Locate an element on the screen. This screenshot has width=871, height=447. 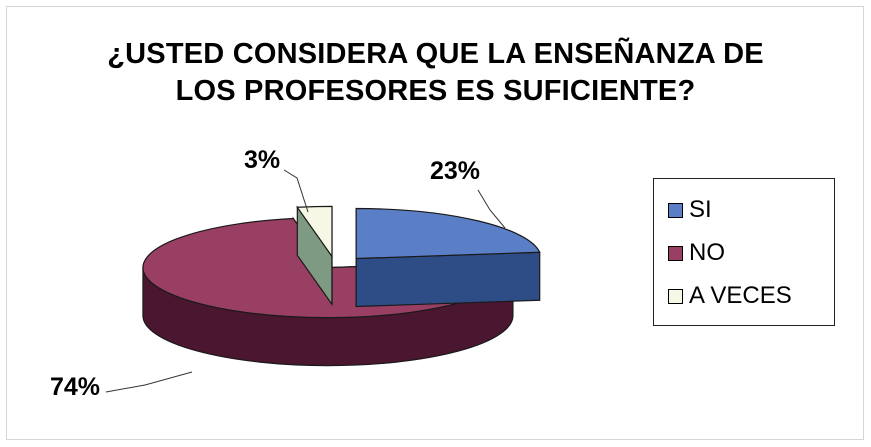
data-label-si: 23% is located at coordinates (455, 171).